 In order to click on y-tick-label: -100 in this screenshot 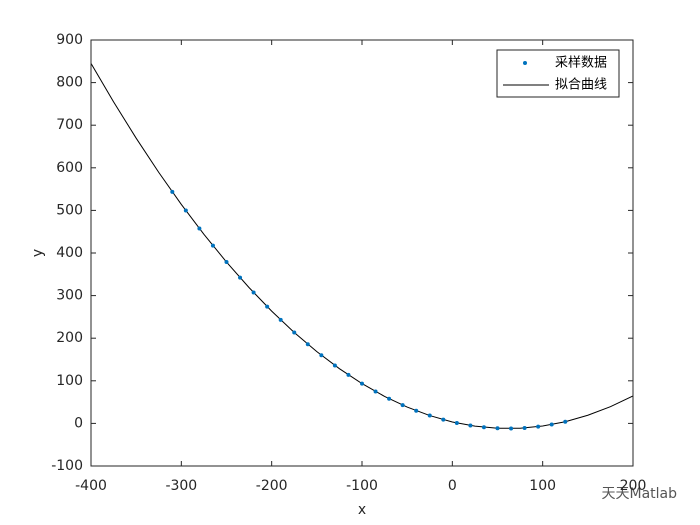, I will do `click(67, 466)`.